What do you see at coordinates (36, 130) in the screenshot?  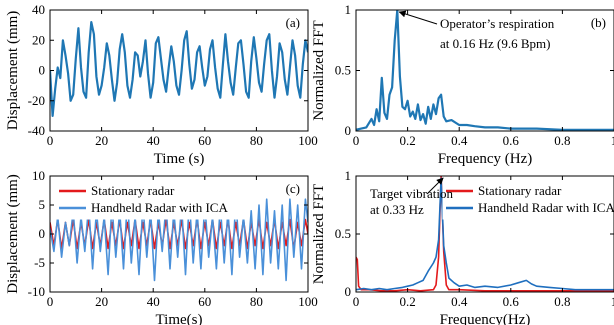 I see `y-tick-label: -40` at bounding box center [36, 130].